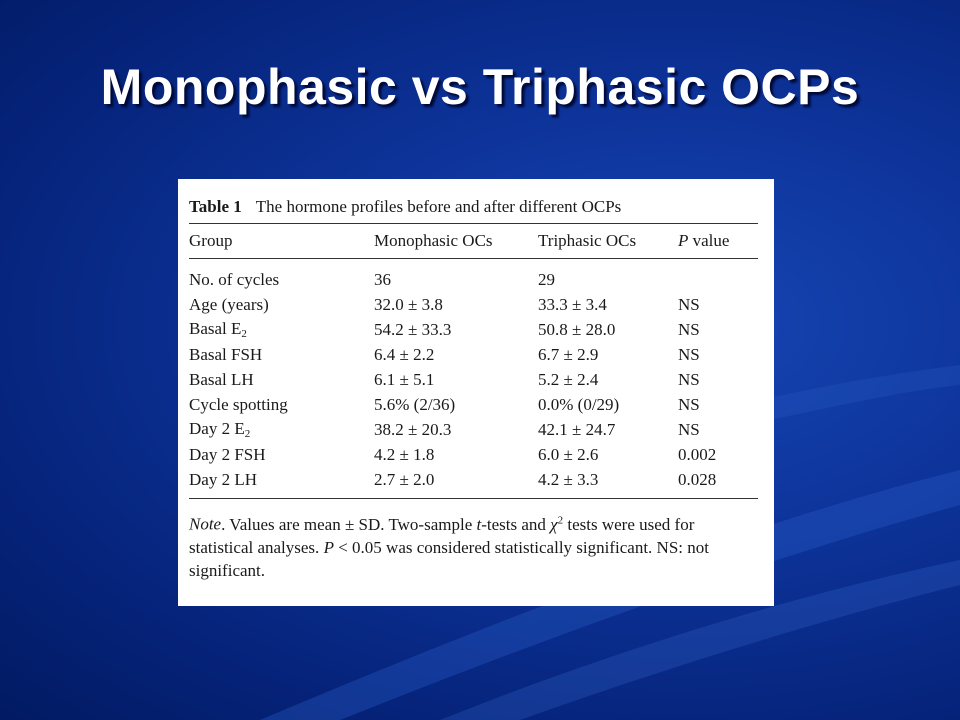  What do you see at coordinates (227, 454) in the screenshot?
I see `row-group-cell: Day 2 FSH` at bounding box center [227, 454].